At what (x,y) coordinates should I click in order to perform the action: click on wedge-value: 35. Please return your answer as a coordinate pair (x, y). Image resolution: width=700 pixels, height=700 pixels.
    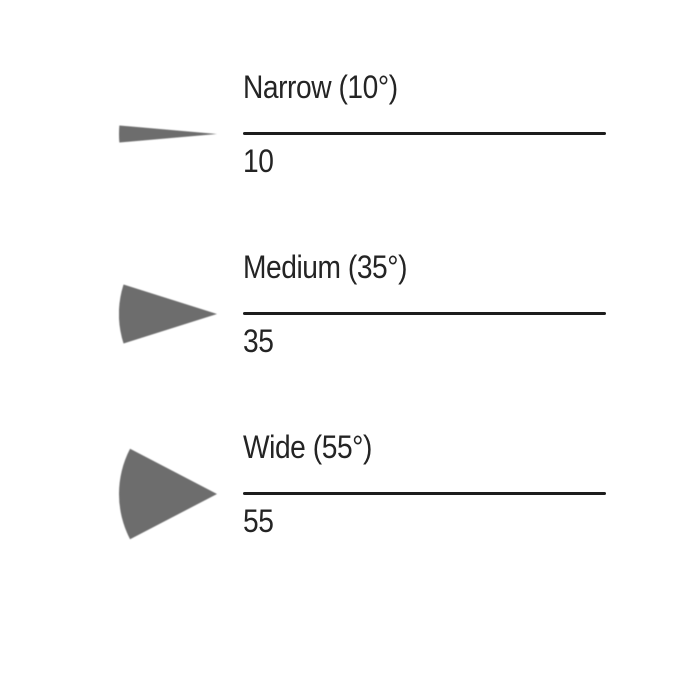
    Looking at the image, I should click on (260, 341).